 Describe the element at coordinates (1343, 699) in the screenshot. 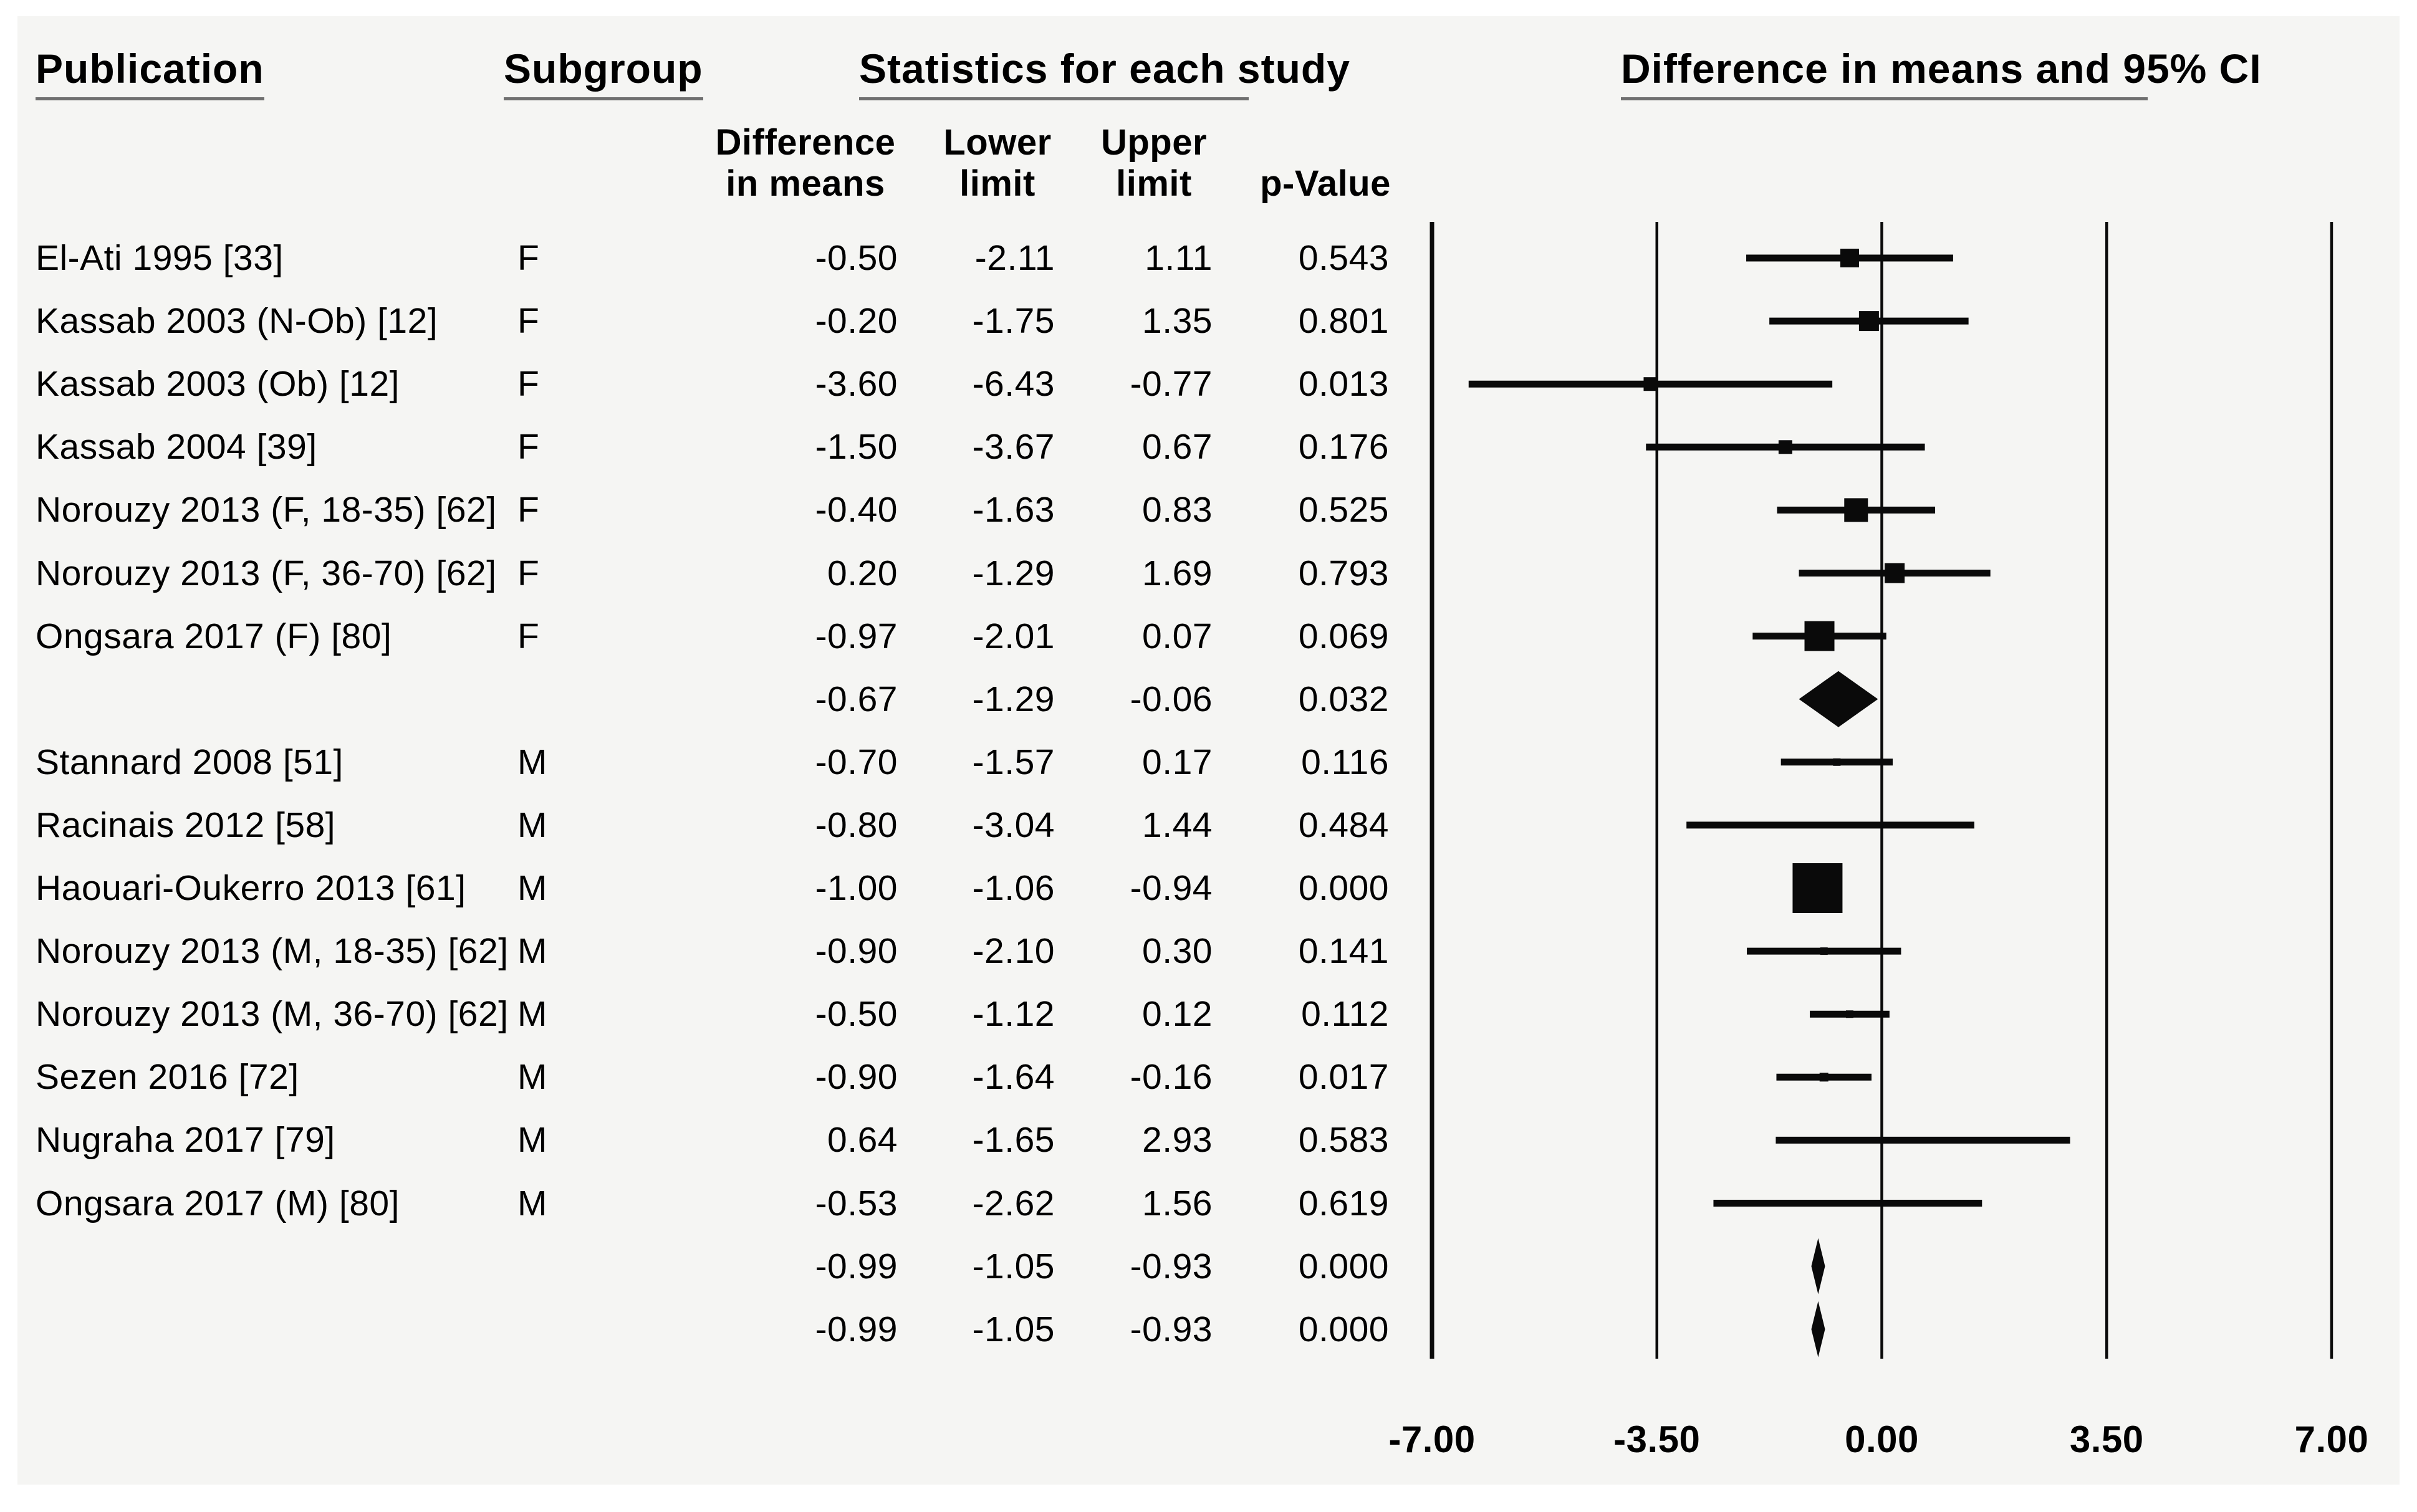

I see `p-value-cell: 0.032` at that location.